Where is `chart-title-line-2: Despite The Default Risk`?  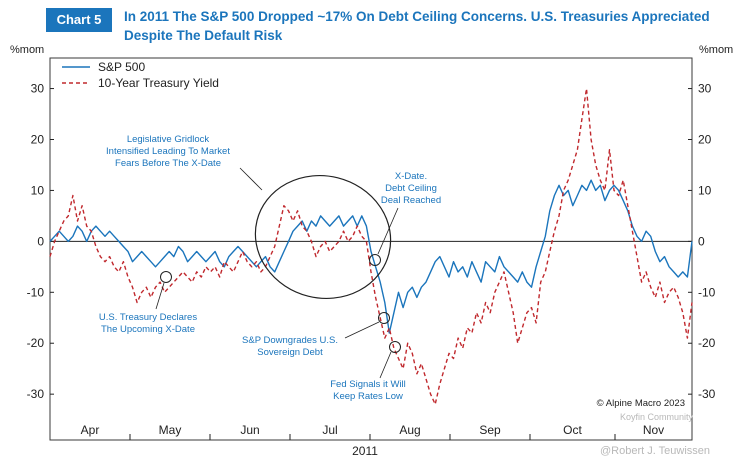
chart-title-line-2: Despite The Default Risk is located at coordinates (203, 35).